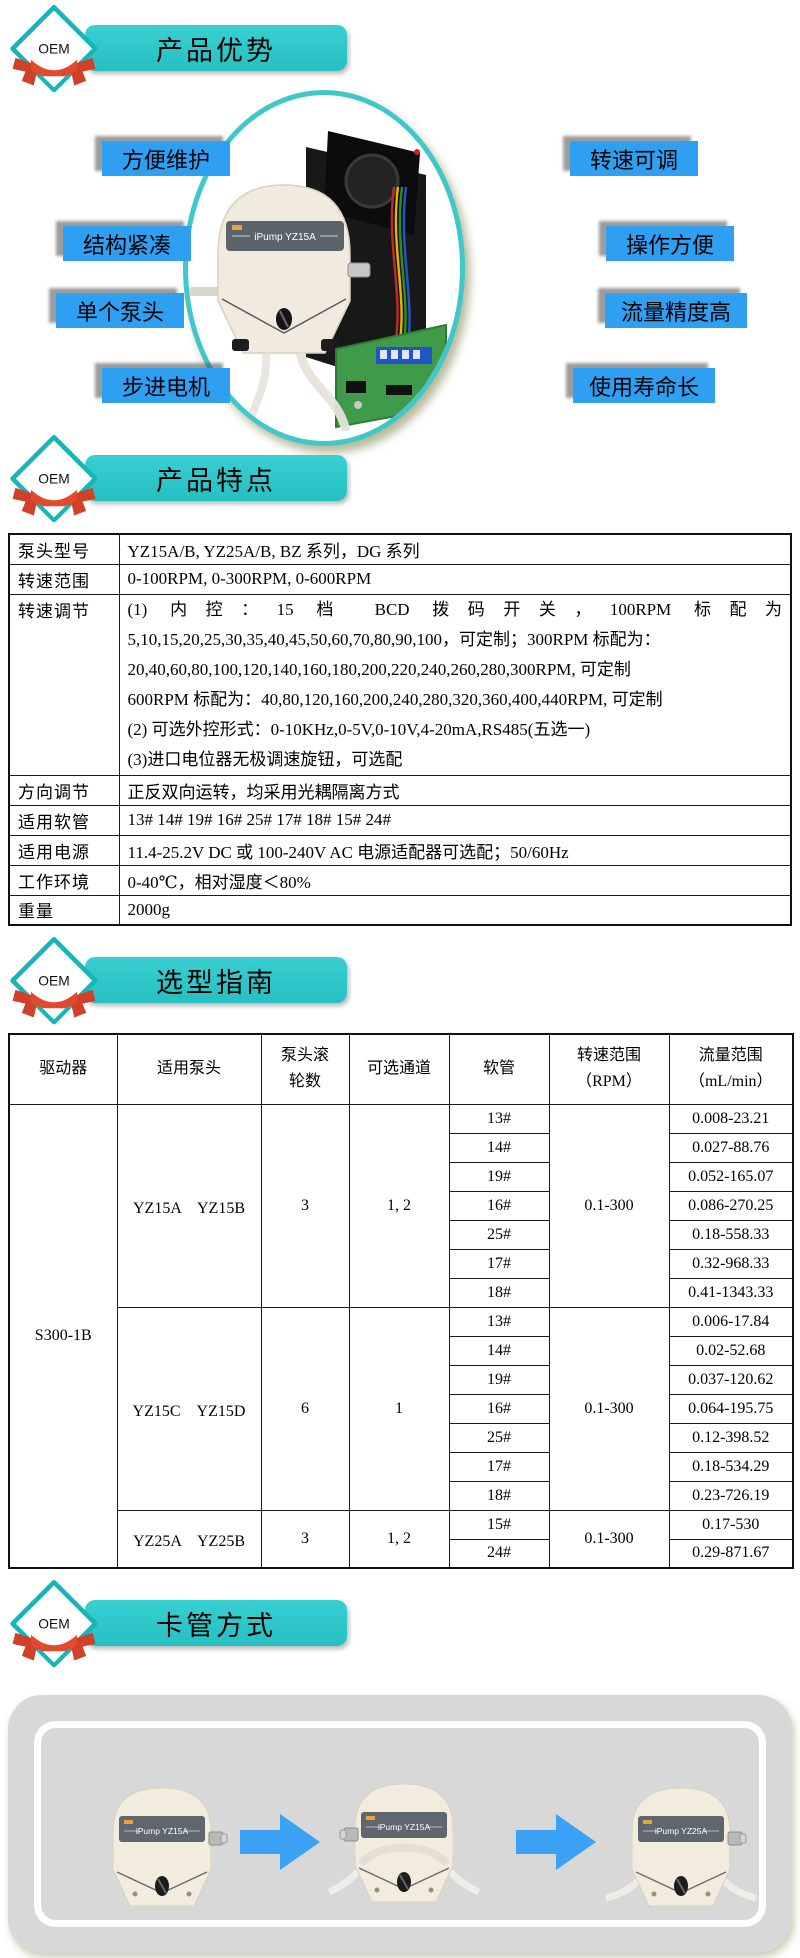  What do you see at coordinates (609, 1069) in the screenshot?
I see `col-header-rpm: 转速范围 （RPM）` at bounding box center [609, 1069].